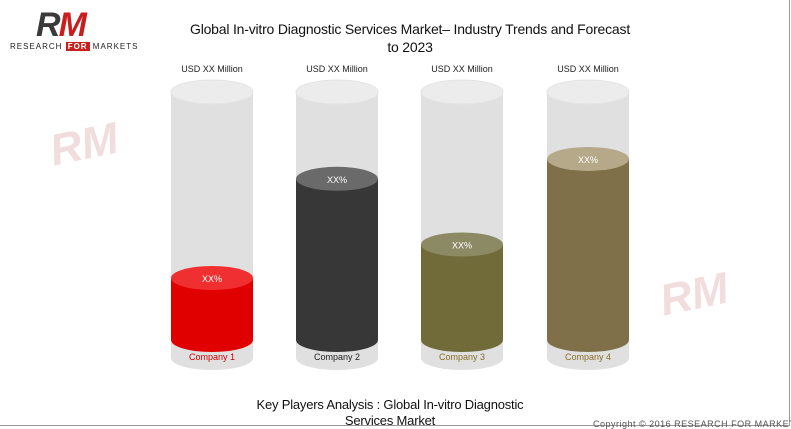 The image size is (791, 429). I want to click on company-logo: RM RESEARCH FOR MARKETS, so click(80, 30).